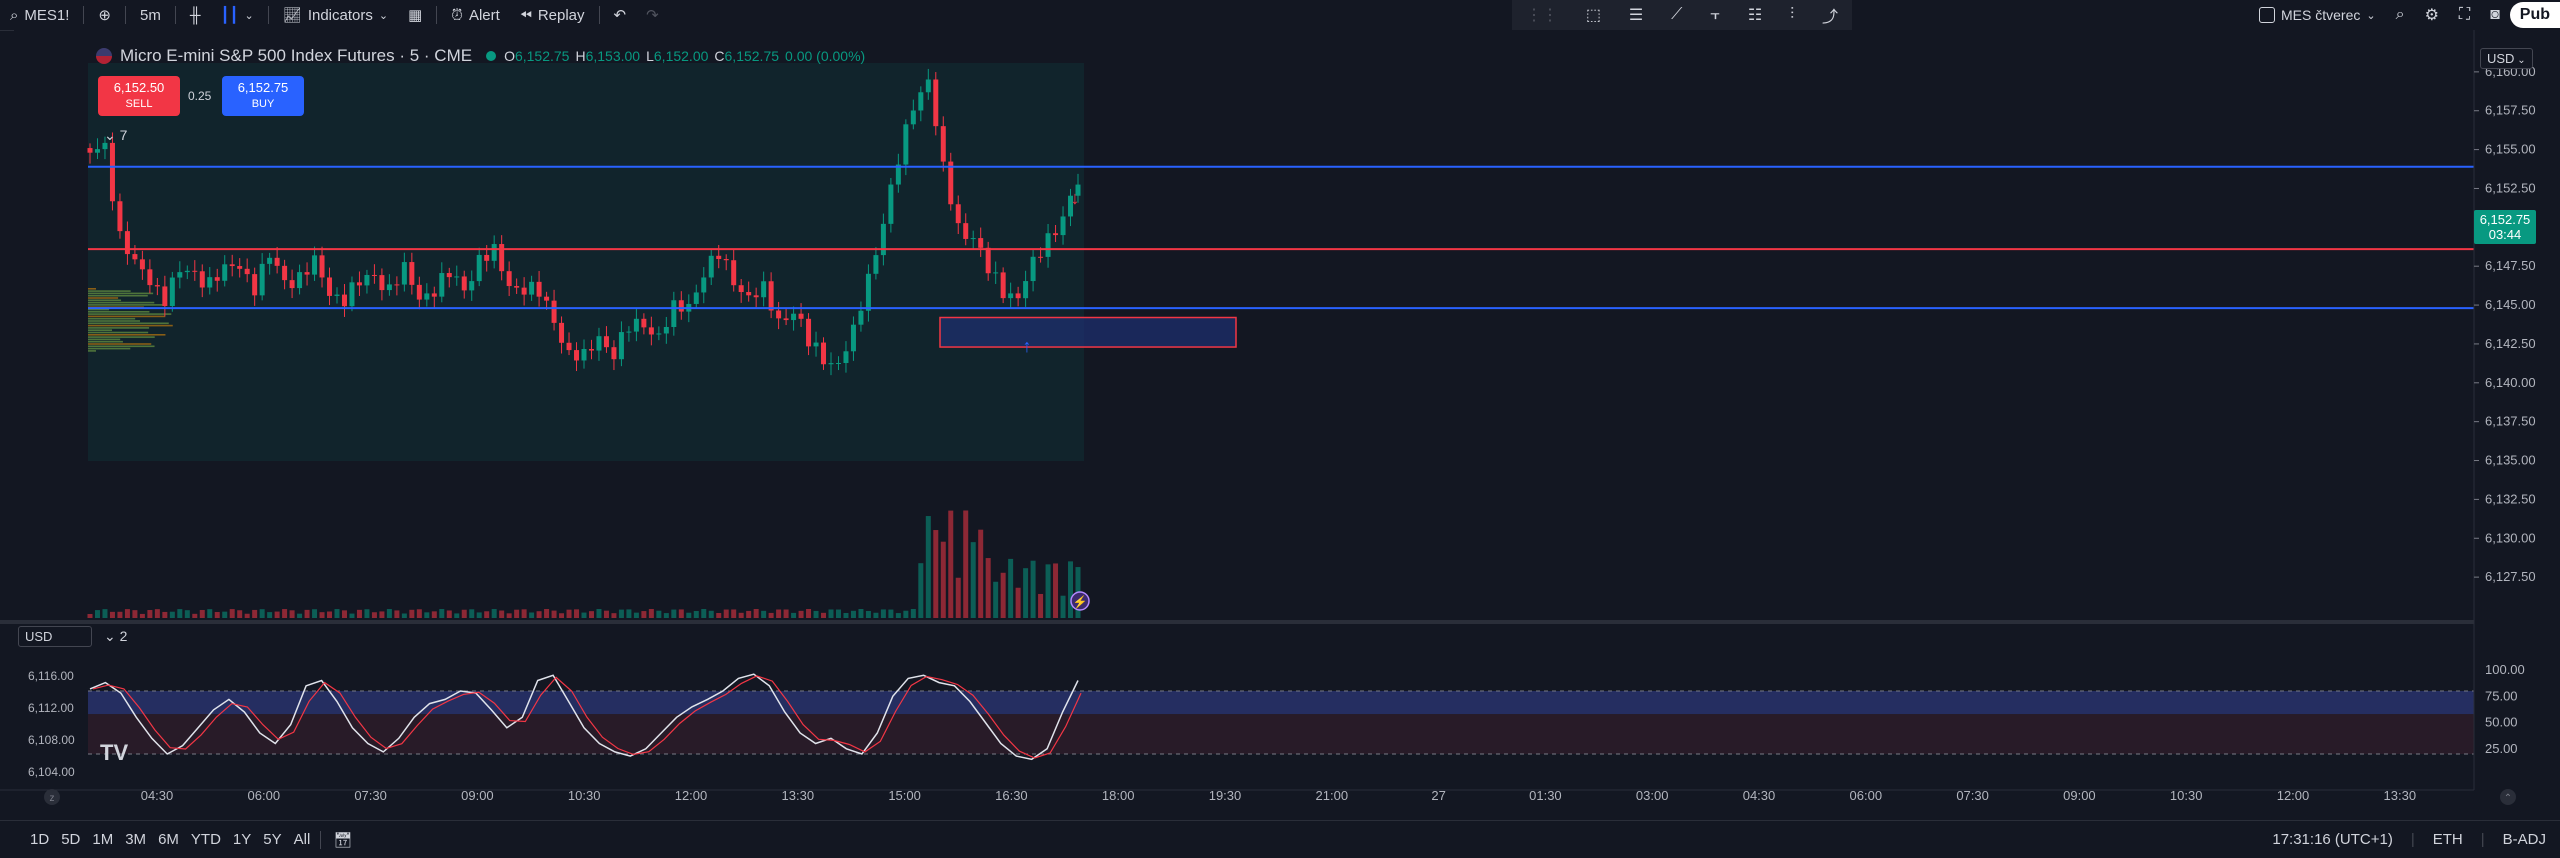 This screenshot has width=2560, height=858. Describe the element at coordinates (552, 15) in the screenshot. I see `replay-button: ⏪︎ Replay` at that location.